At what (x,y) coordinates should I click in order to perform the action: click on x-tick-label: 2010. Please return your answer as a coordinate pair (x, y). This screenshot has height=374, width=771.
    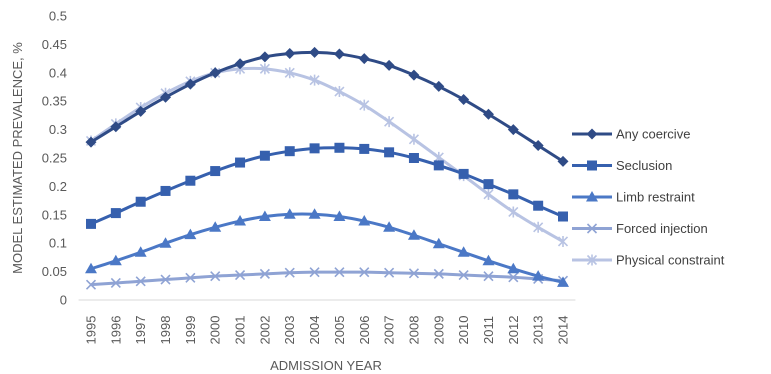
    Looking at the image, I should click on (463, 330).